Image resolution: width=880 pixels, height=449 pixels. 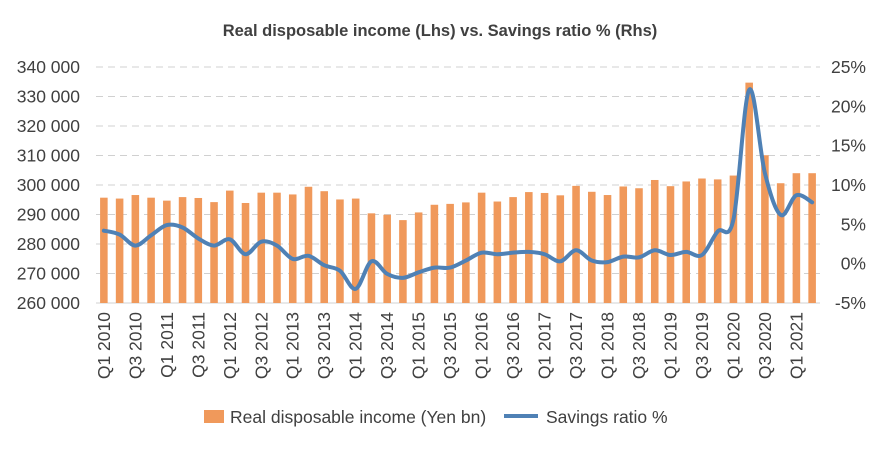 I want to click on y-right-tick-label: 15%, so click(x=848, y=146).